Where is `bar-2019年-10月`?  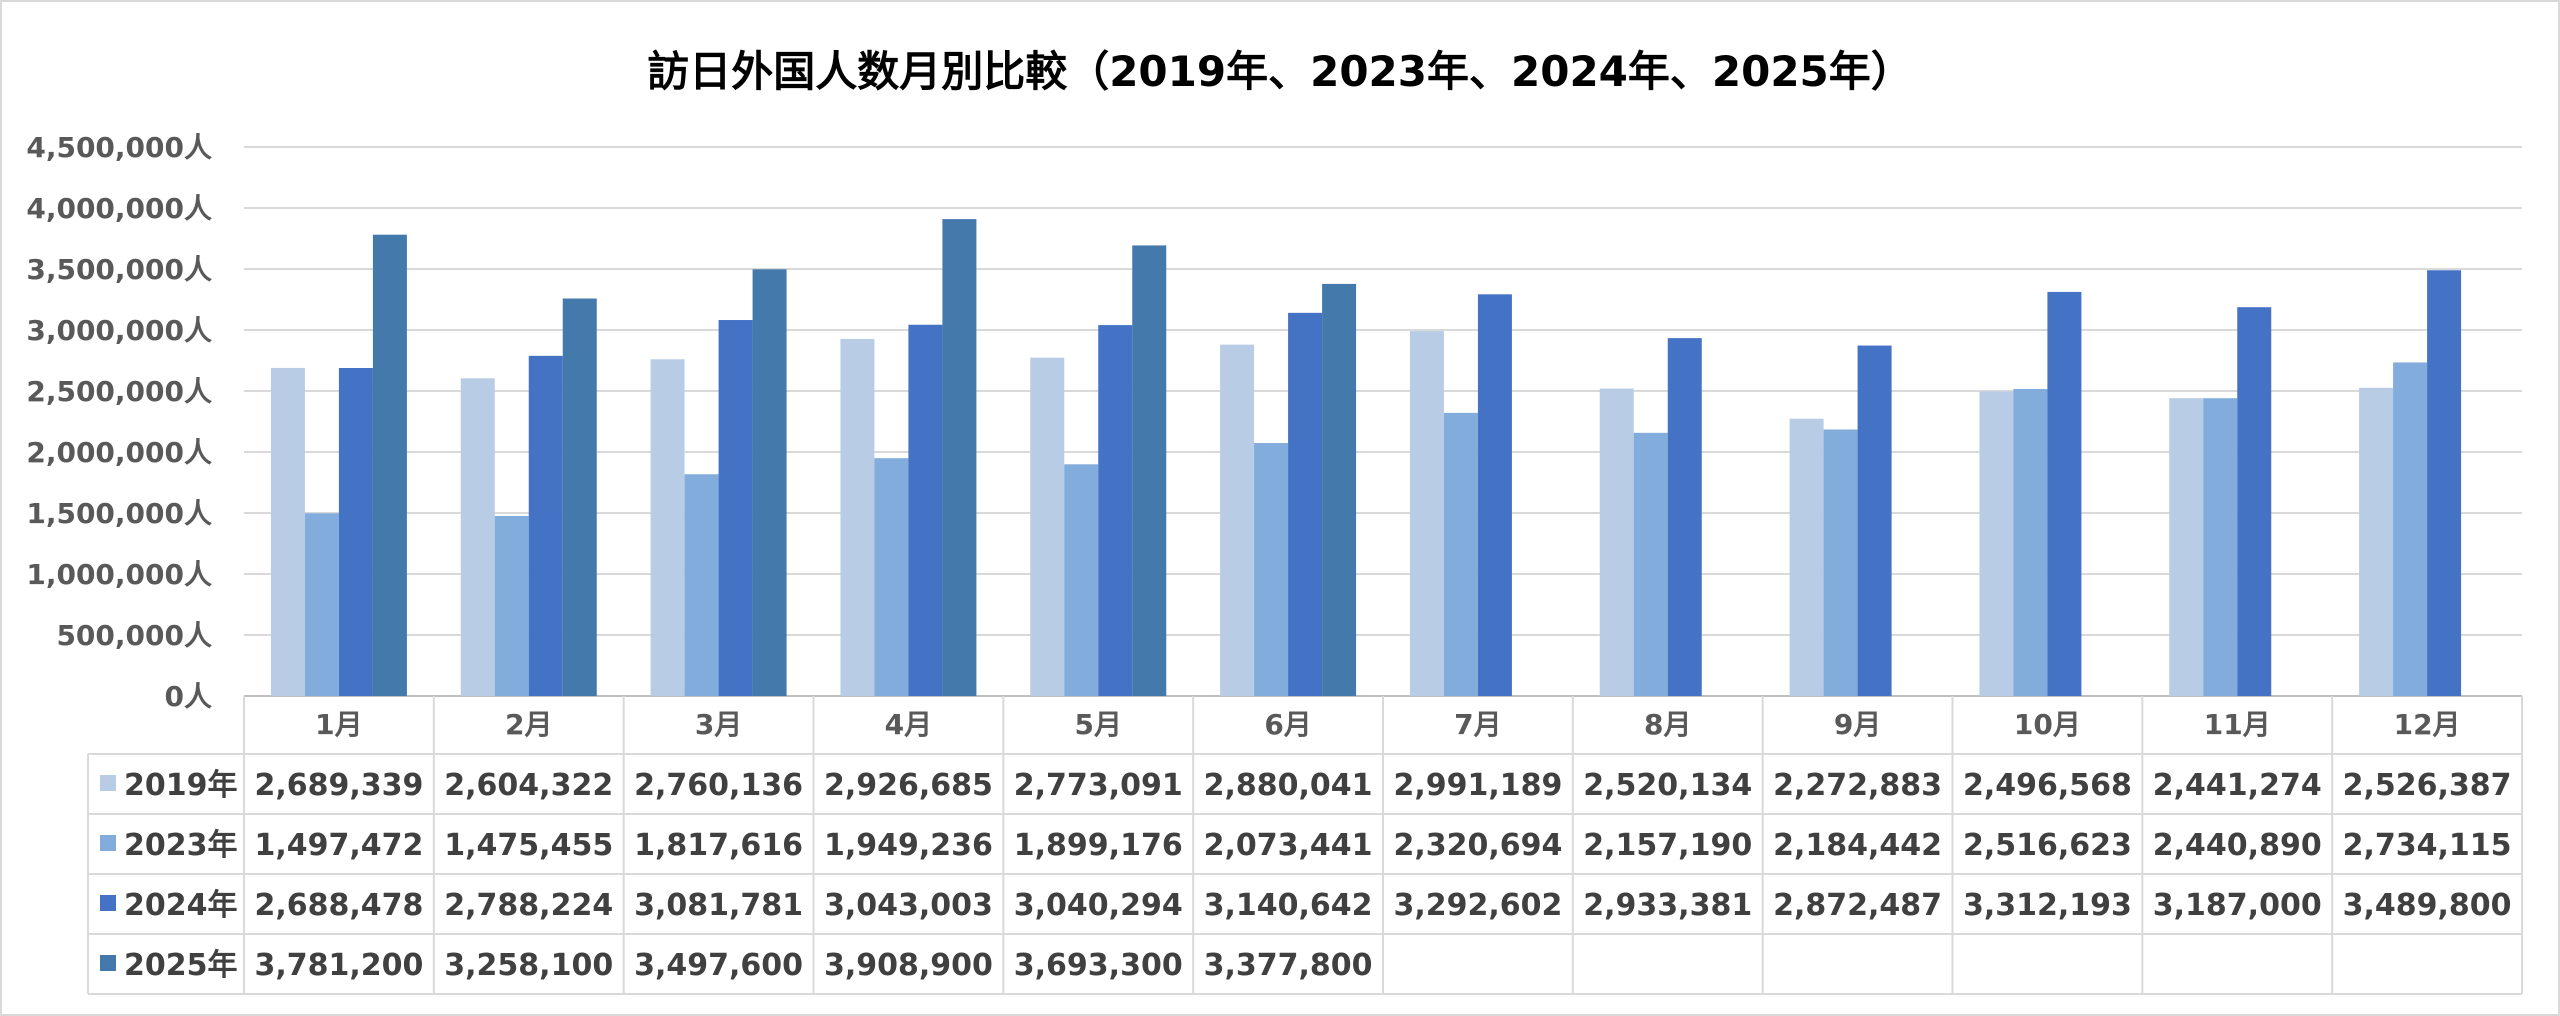 bar-2019年-10月 is located at coordinates (1996, 543).